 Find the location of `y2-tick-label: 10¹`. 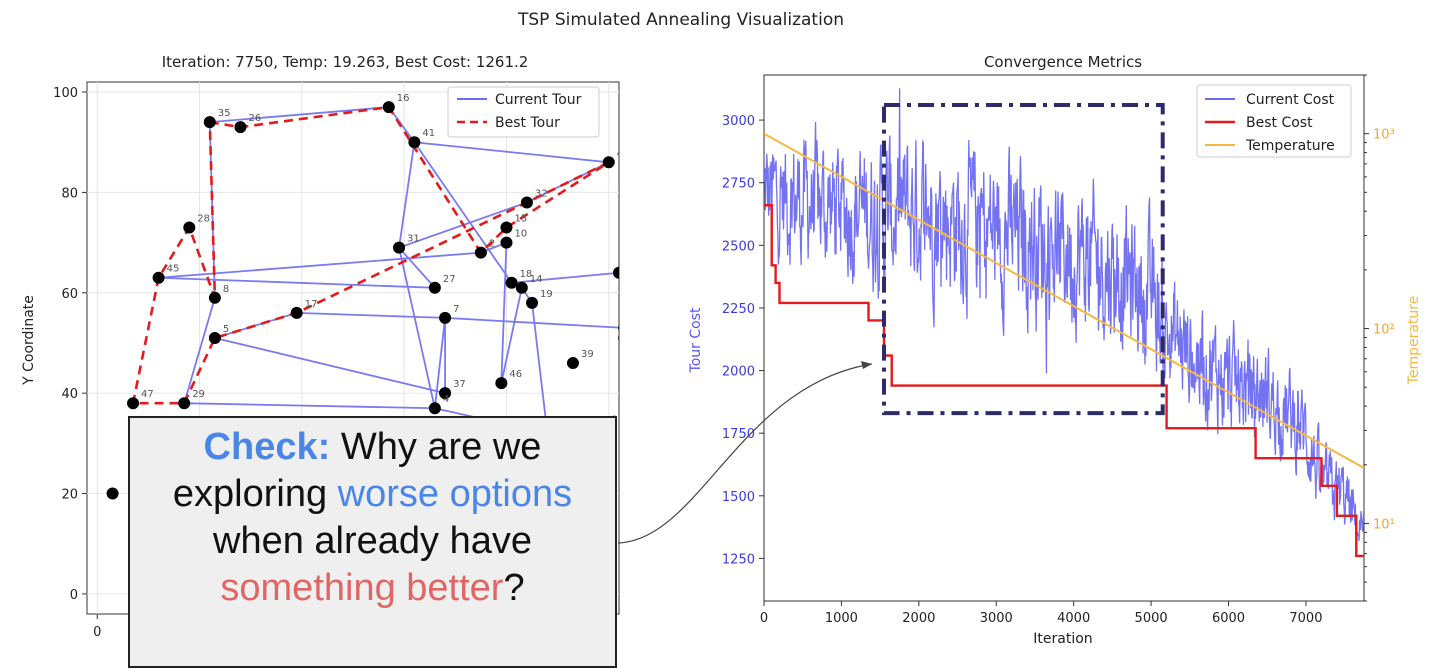

y2-tick-label: 10¹ is located at coordinates (1384, 524).